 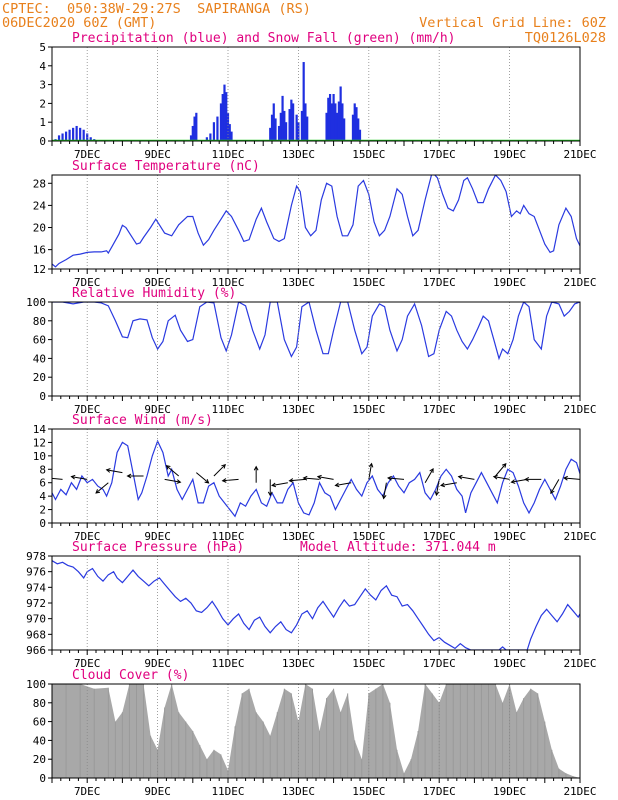 I want to click on y-tick-label: 60, so click(x=39, y=722).